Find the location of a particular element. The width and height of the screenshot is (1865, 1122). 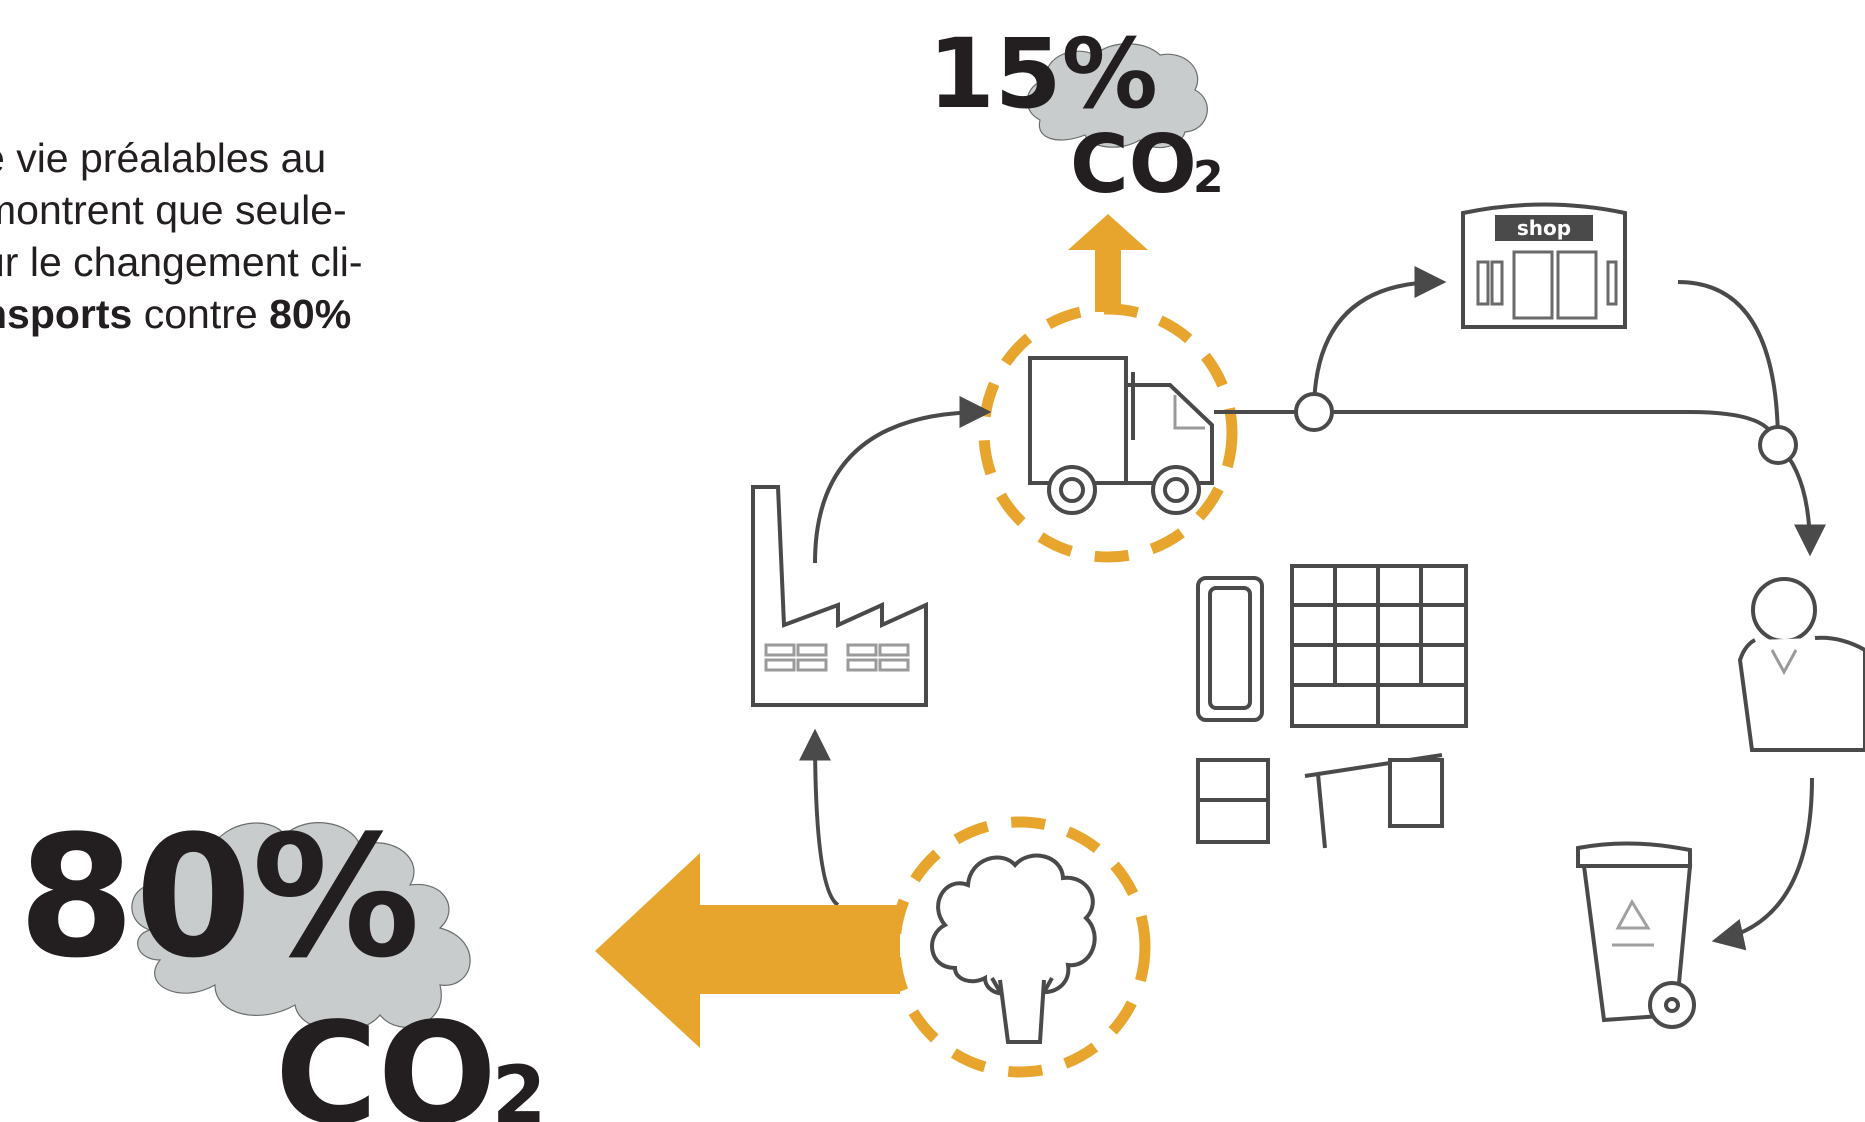

transport-emission-group: 15% CO 2 is located at coordinates (1076, 165).